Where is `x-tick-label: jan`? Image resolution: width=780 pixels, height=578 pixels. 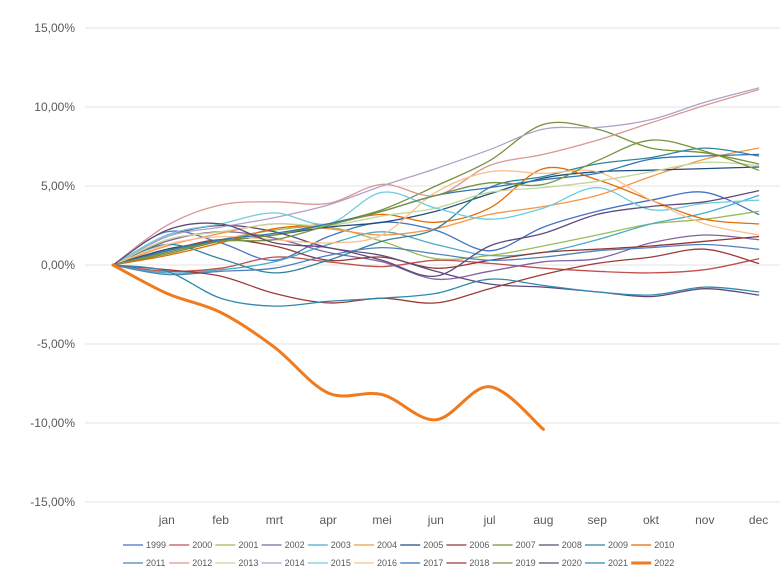
x-tick-label: jan is located at coordinates (166, 520).